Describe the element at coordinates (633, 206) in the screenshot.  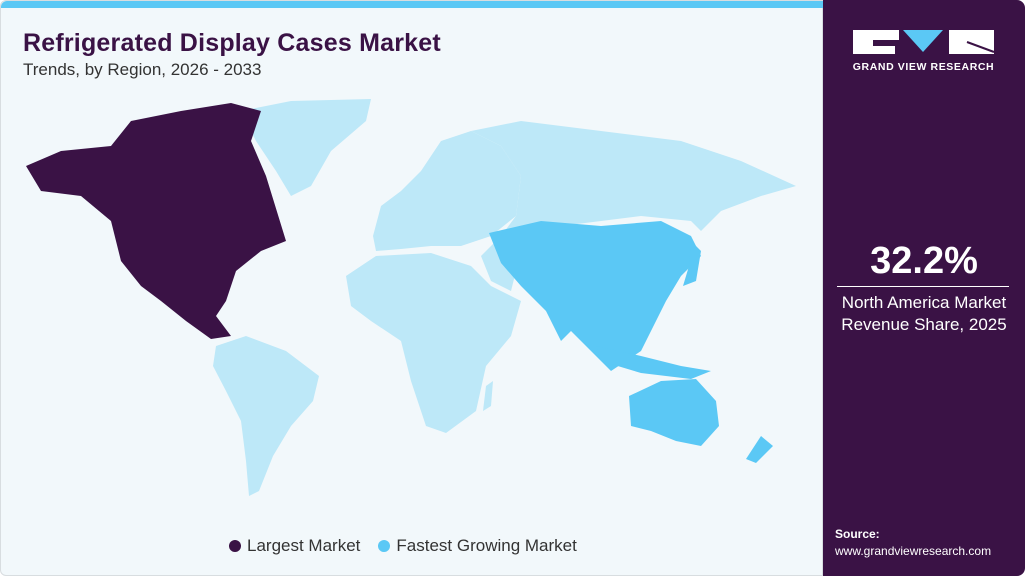
I see `region-middle-east-russia` at that location.